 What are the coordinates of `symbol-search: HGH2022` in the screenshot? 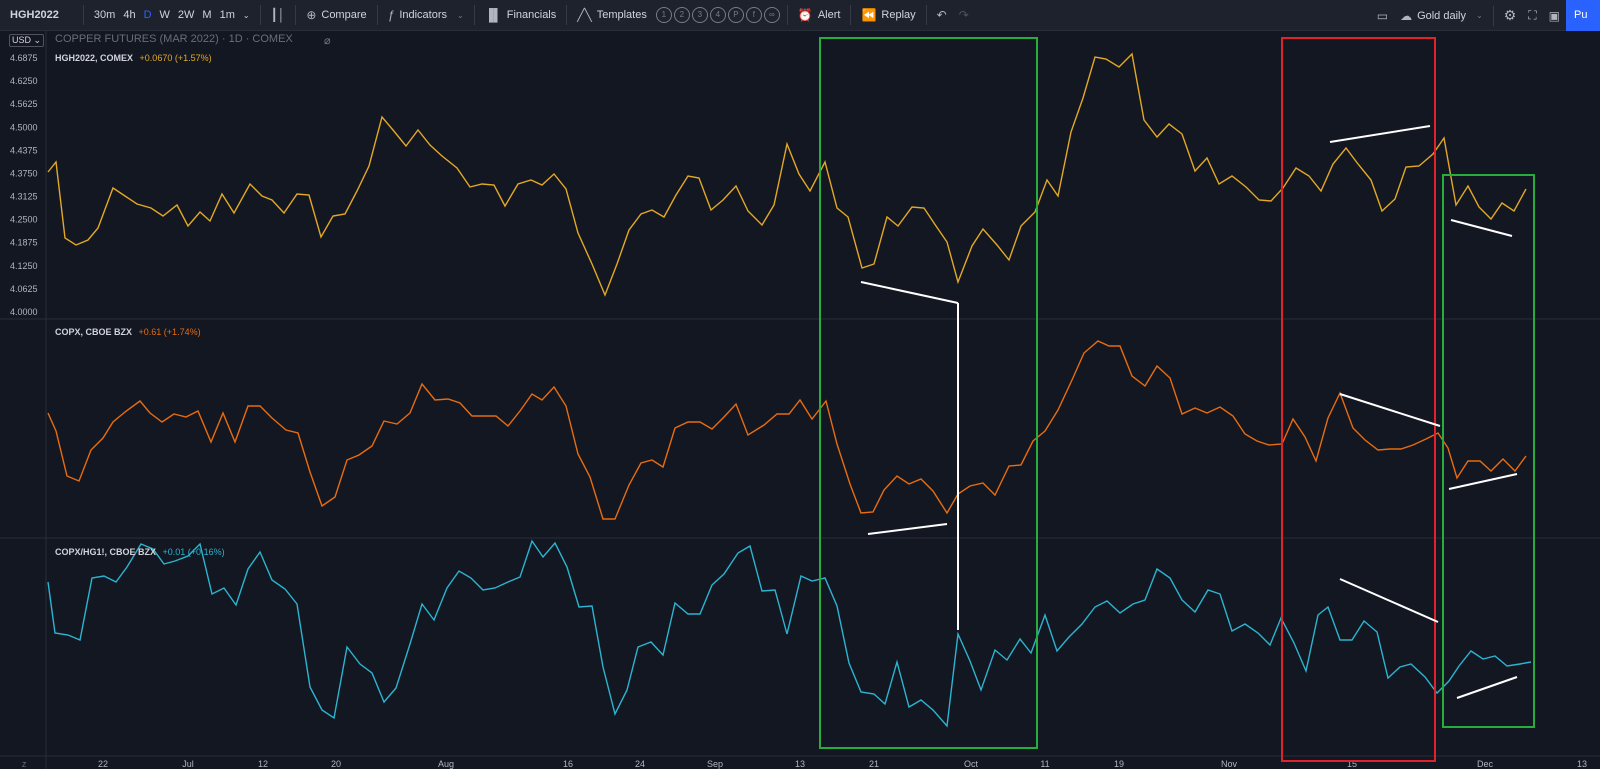 It's located at (34, 15).